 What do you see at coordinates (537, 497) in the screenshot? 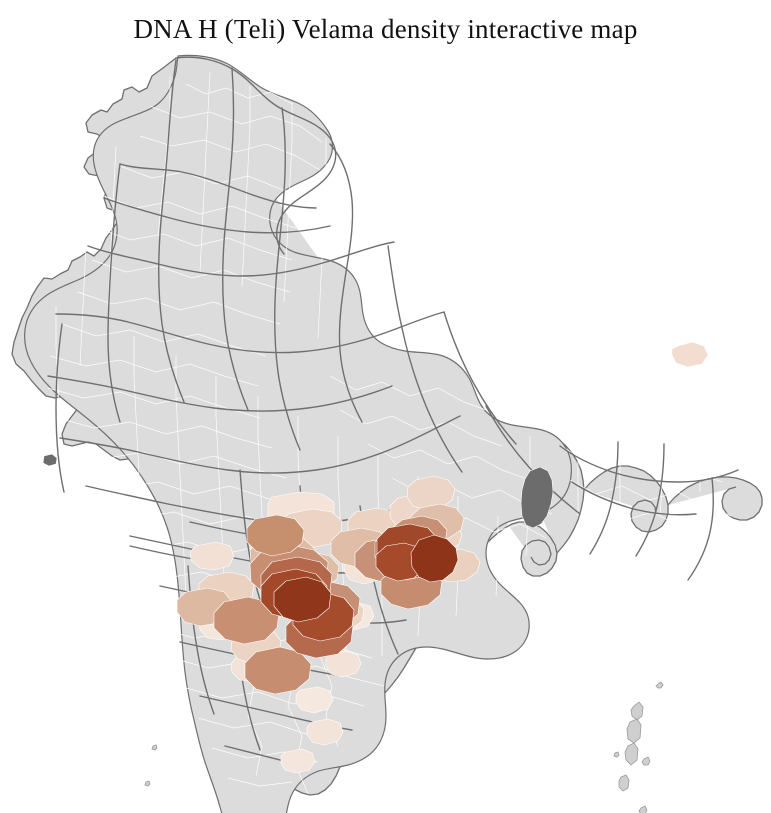
I see `district-excluded-sundarbans` at bounding box center [537, 497].